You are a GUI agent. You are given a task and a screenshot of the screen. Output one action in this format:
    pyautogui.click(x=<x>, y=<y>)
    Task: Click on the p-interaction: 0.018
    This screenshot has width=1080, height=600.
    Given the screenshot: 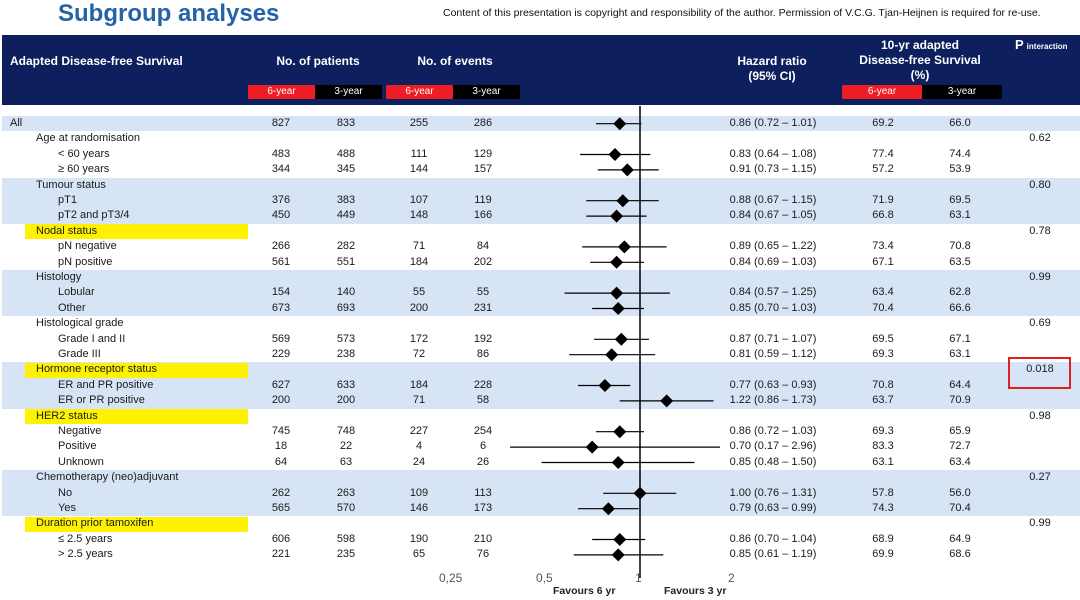 What is the action you would take?
    pyautogui.click(x=1040, y=368)
    